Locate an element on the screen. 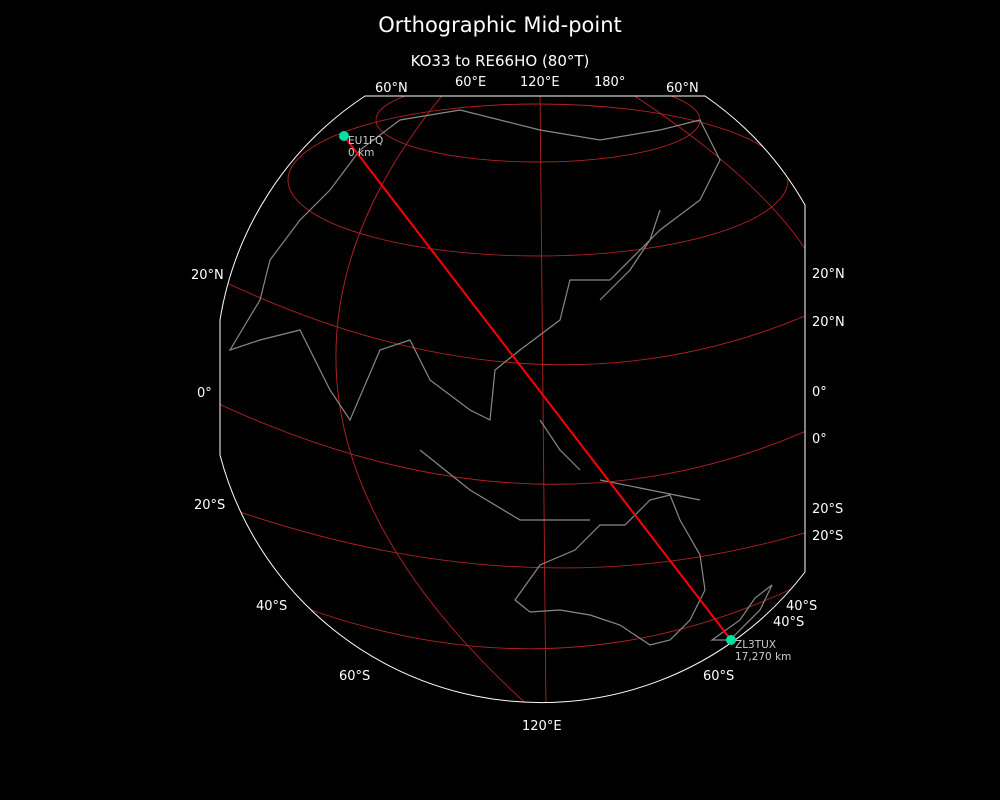  parallel-20s is located at coordinates (512, 536).